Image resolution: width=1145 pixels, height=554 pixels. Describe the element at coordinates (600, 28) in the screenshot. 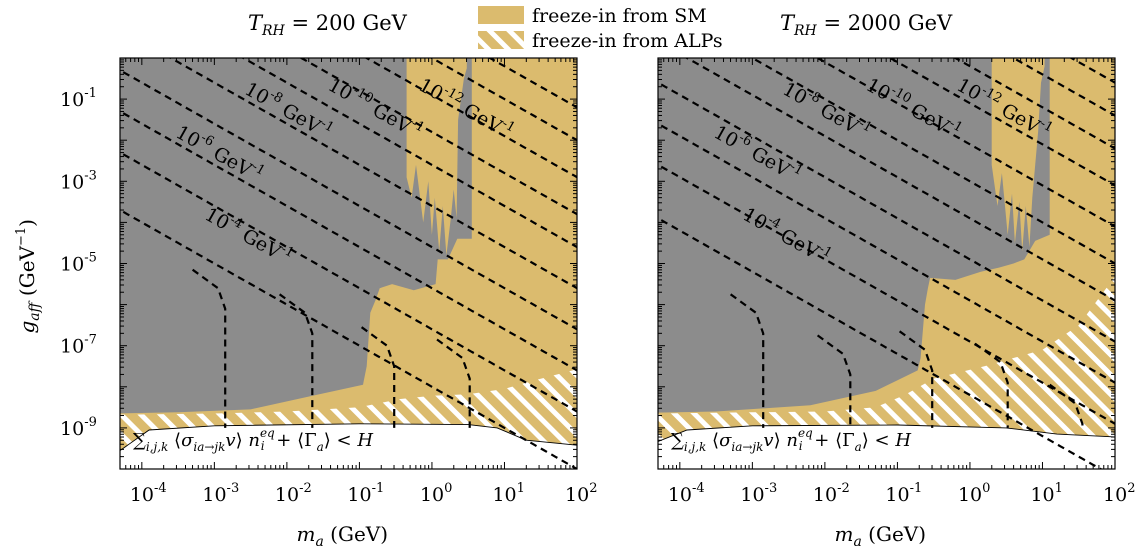

I see `legend: freeze-in from SM freeze-in from ALPs` at that location.